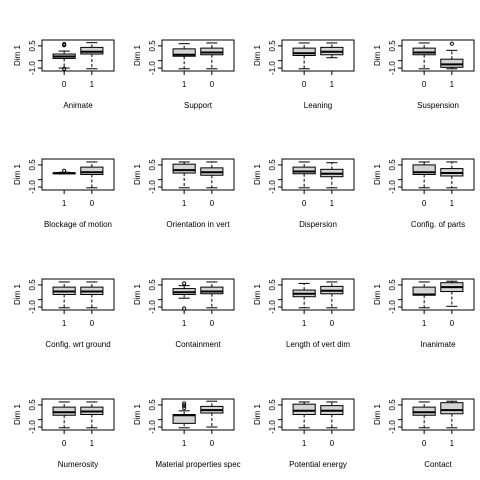 This screenshot has height=480, width=480. Describe the element at coordinates (304, 433) in the screenshot. I see `panel: 0.5 -1.0 Dim 1 1 0 Potential energy` at that location.